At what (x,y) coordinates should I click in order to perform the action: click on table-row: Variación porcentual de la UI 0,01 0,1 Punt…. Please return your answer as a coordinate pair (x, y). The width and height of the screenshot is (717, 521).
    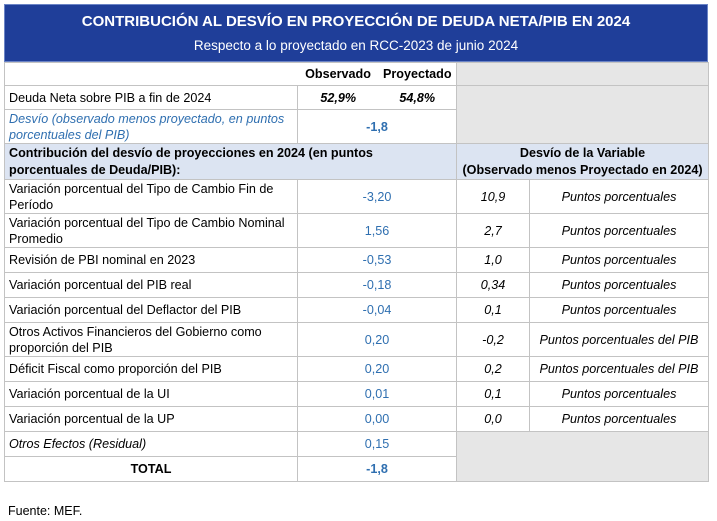
    Looking at the image, I should click on (356, 394).